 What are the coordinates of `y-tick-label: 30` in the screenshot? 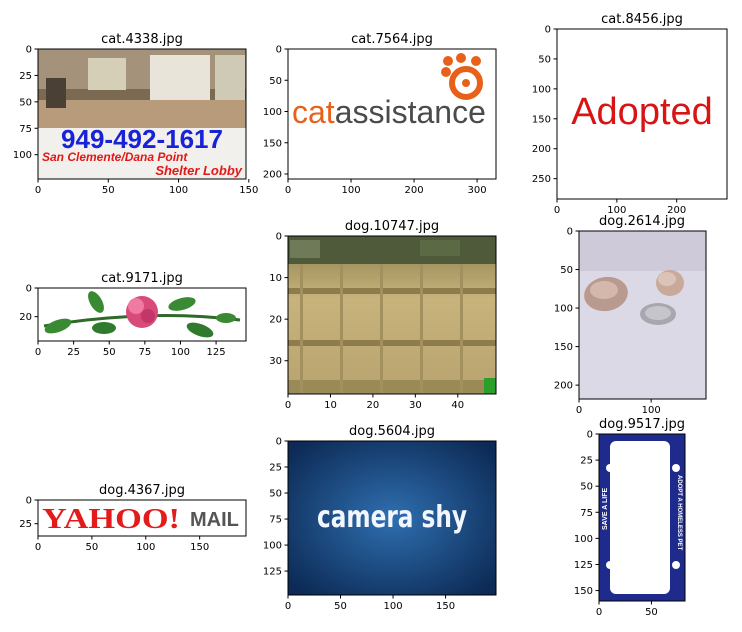 It's located at (275, 361).